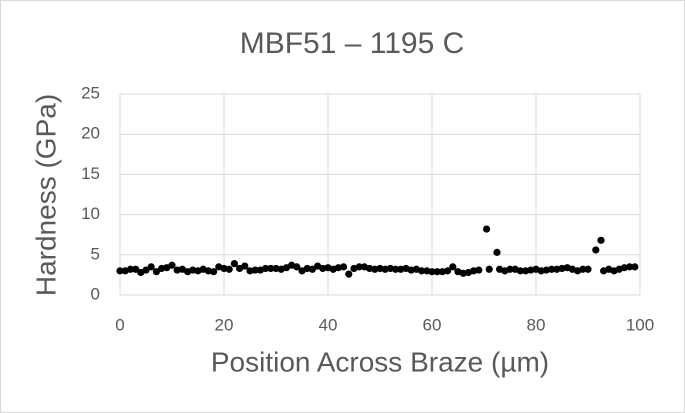 This screenshot has width=685, height=413. I want to click on points, so click(377, 251).